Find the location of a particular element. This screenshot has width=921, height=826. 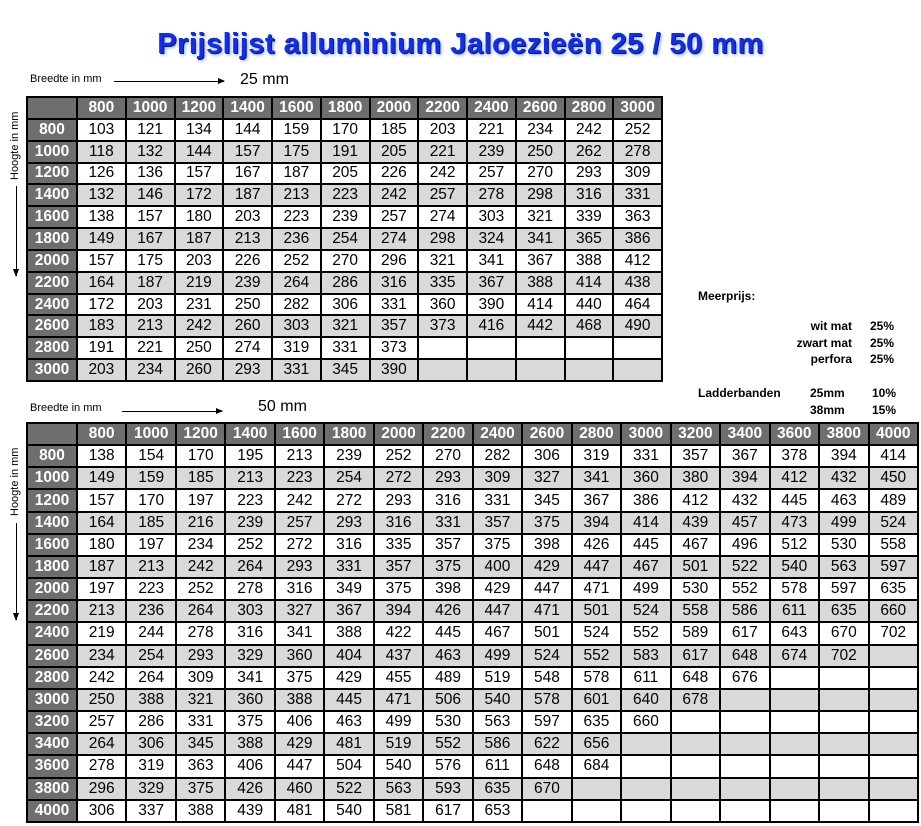

price-cell: 432 is located at coordinates (844, 478).